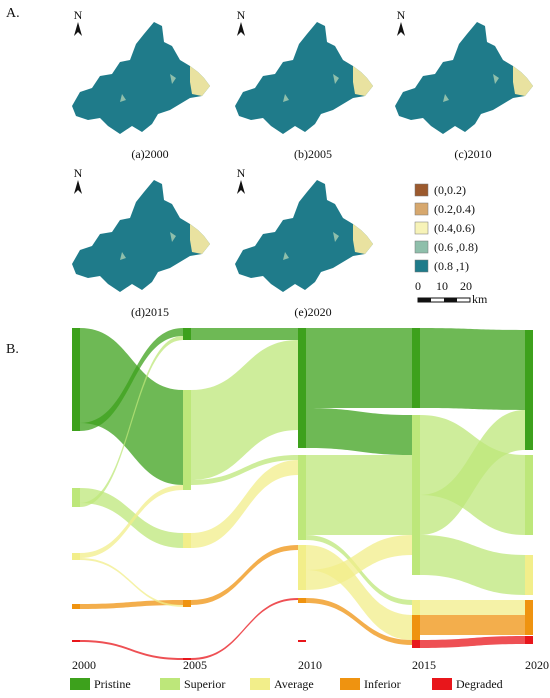 The width and height of the screenshot is (550, 698). What do you see at coordinates (472, 154) in the screenshot?
I see `map-caption: (c)2010` at bounding box center [472, 154].